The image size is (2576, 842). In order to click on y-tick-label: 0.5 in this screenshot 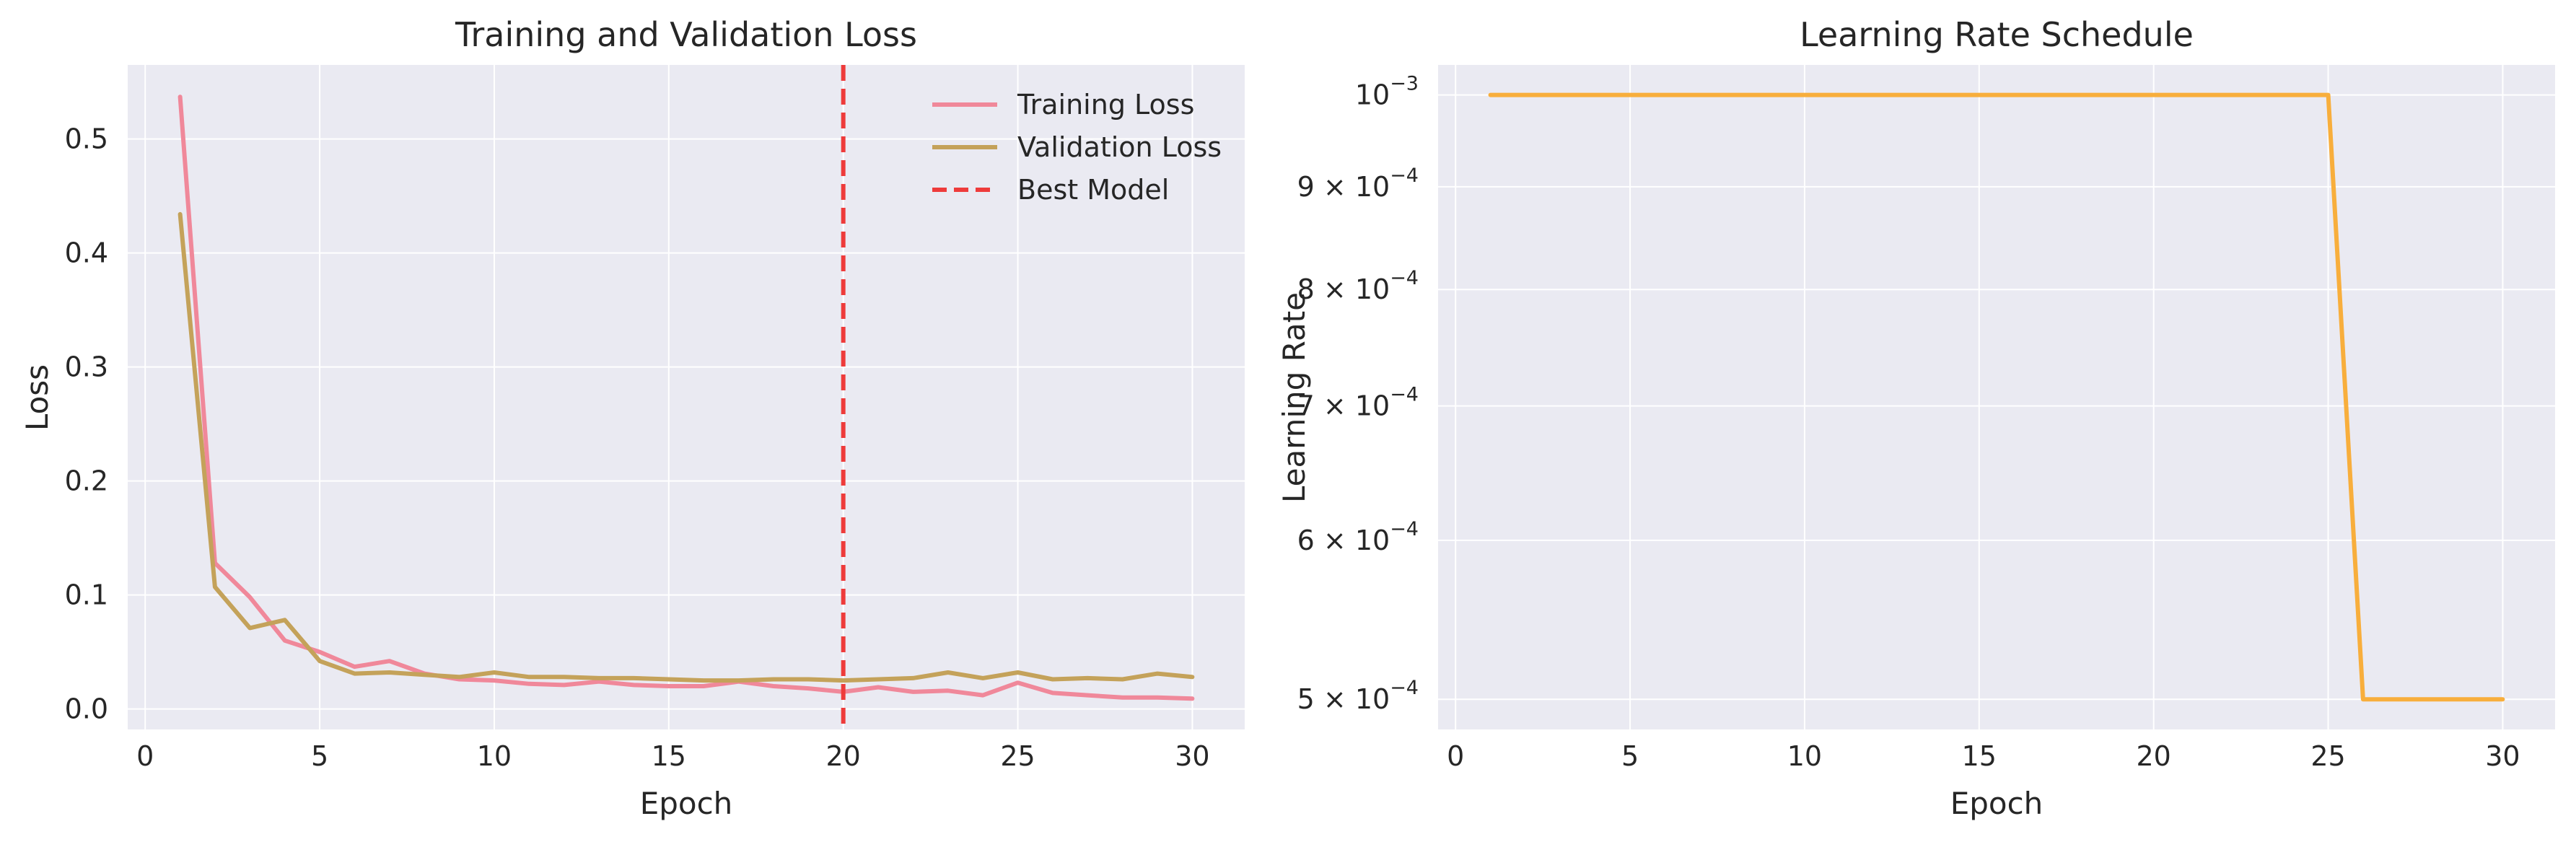, I will do `click(86, 139)`.